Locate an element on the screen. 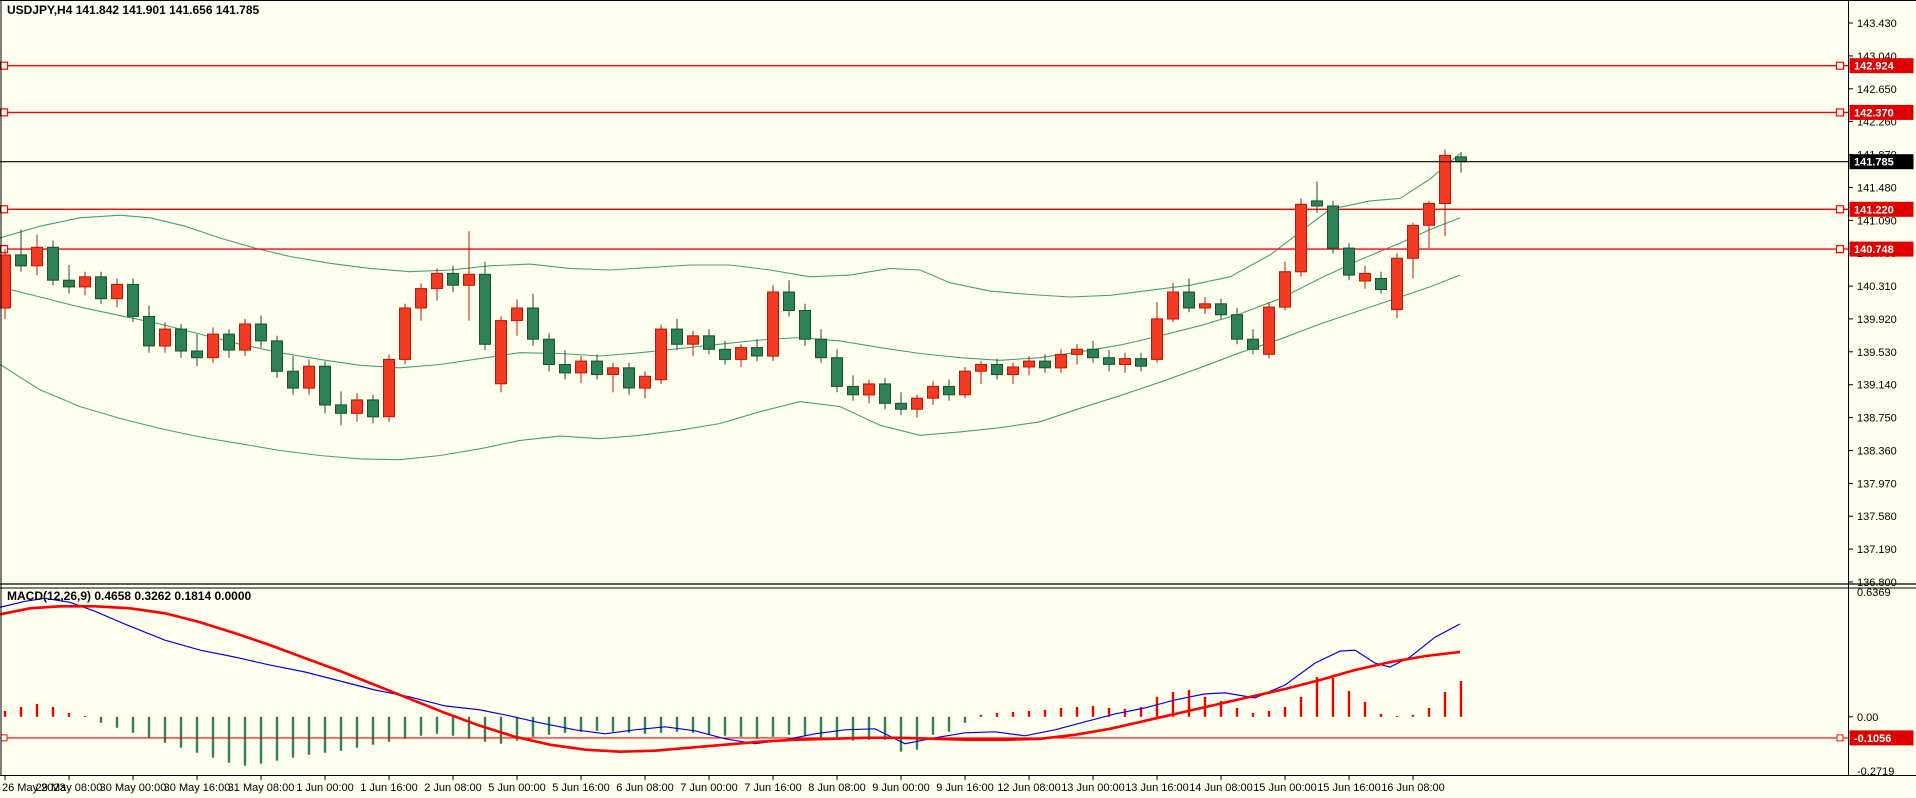 This screenshot has height=798, width=1916. macd-axis: 0.6369 0.00 -0.2719 is located at coordinates (1871, 682).